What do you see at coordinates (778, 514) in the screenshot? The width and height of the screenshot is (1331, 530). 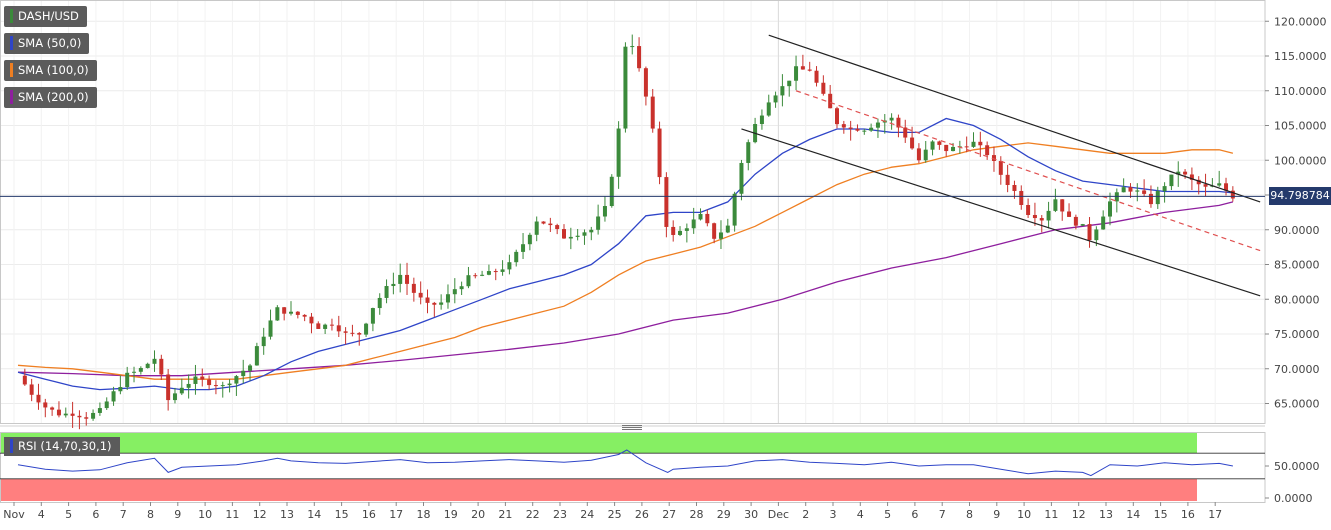 I see `x-tick-label: Dec` at bounding box center [778, 514].